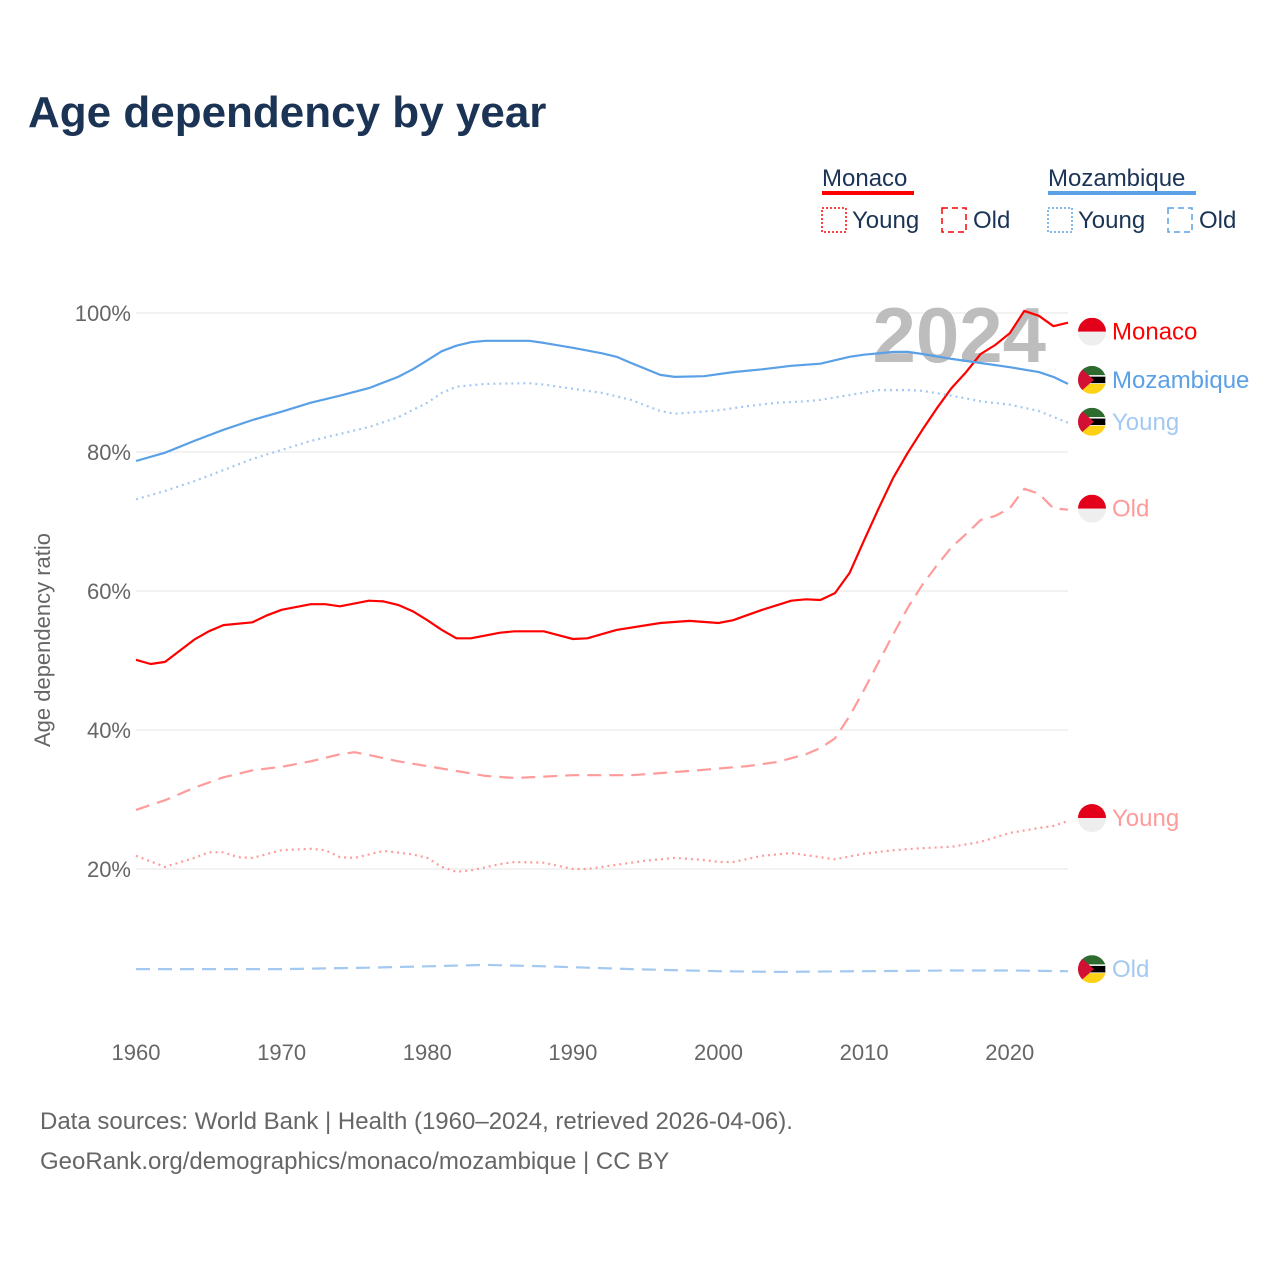 The height and width of the screenshot is (1280, 1280). Describe the element at coordinates (1116, 178) in the screenshot. I see `legend-title-mozambique: Mozambique` at that location.